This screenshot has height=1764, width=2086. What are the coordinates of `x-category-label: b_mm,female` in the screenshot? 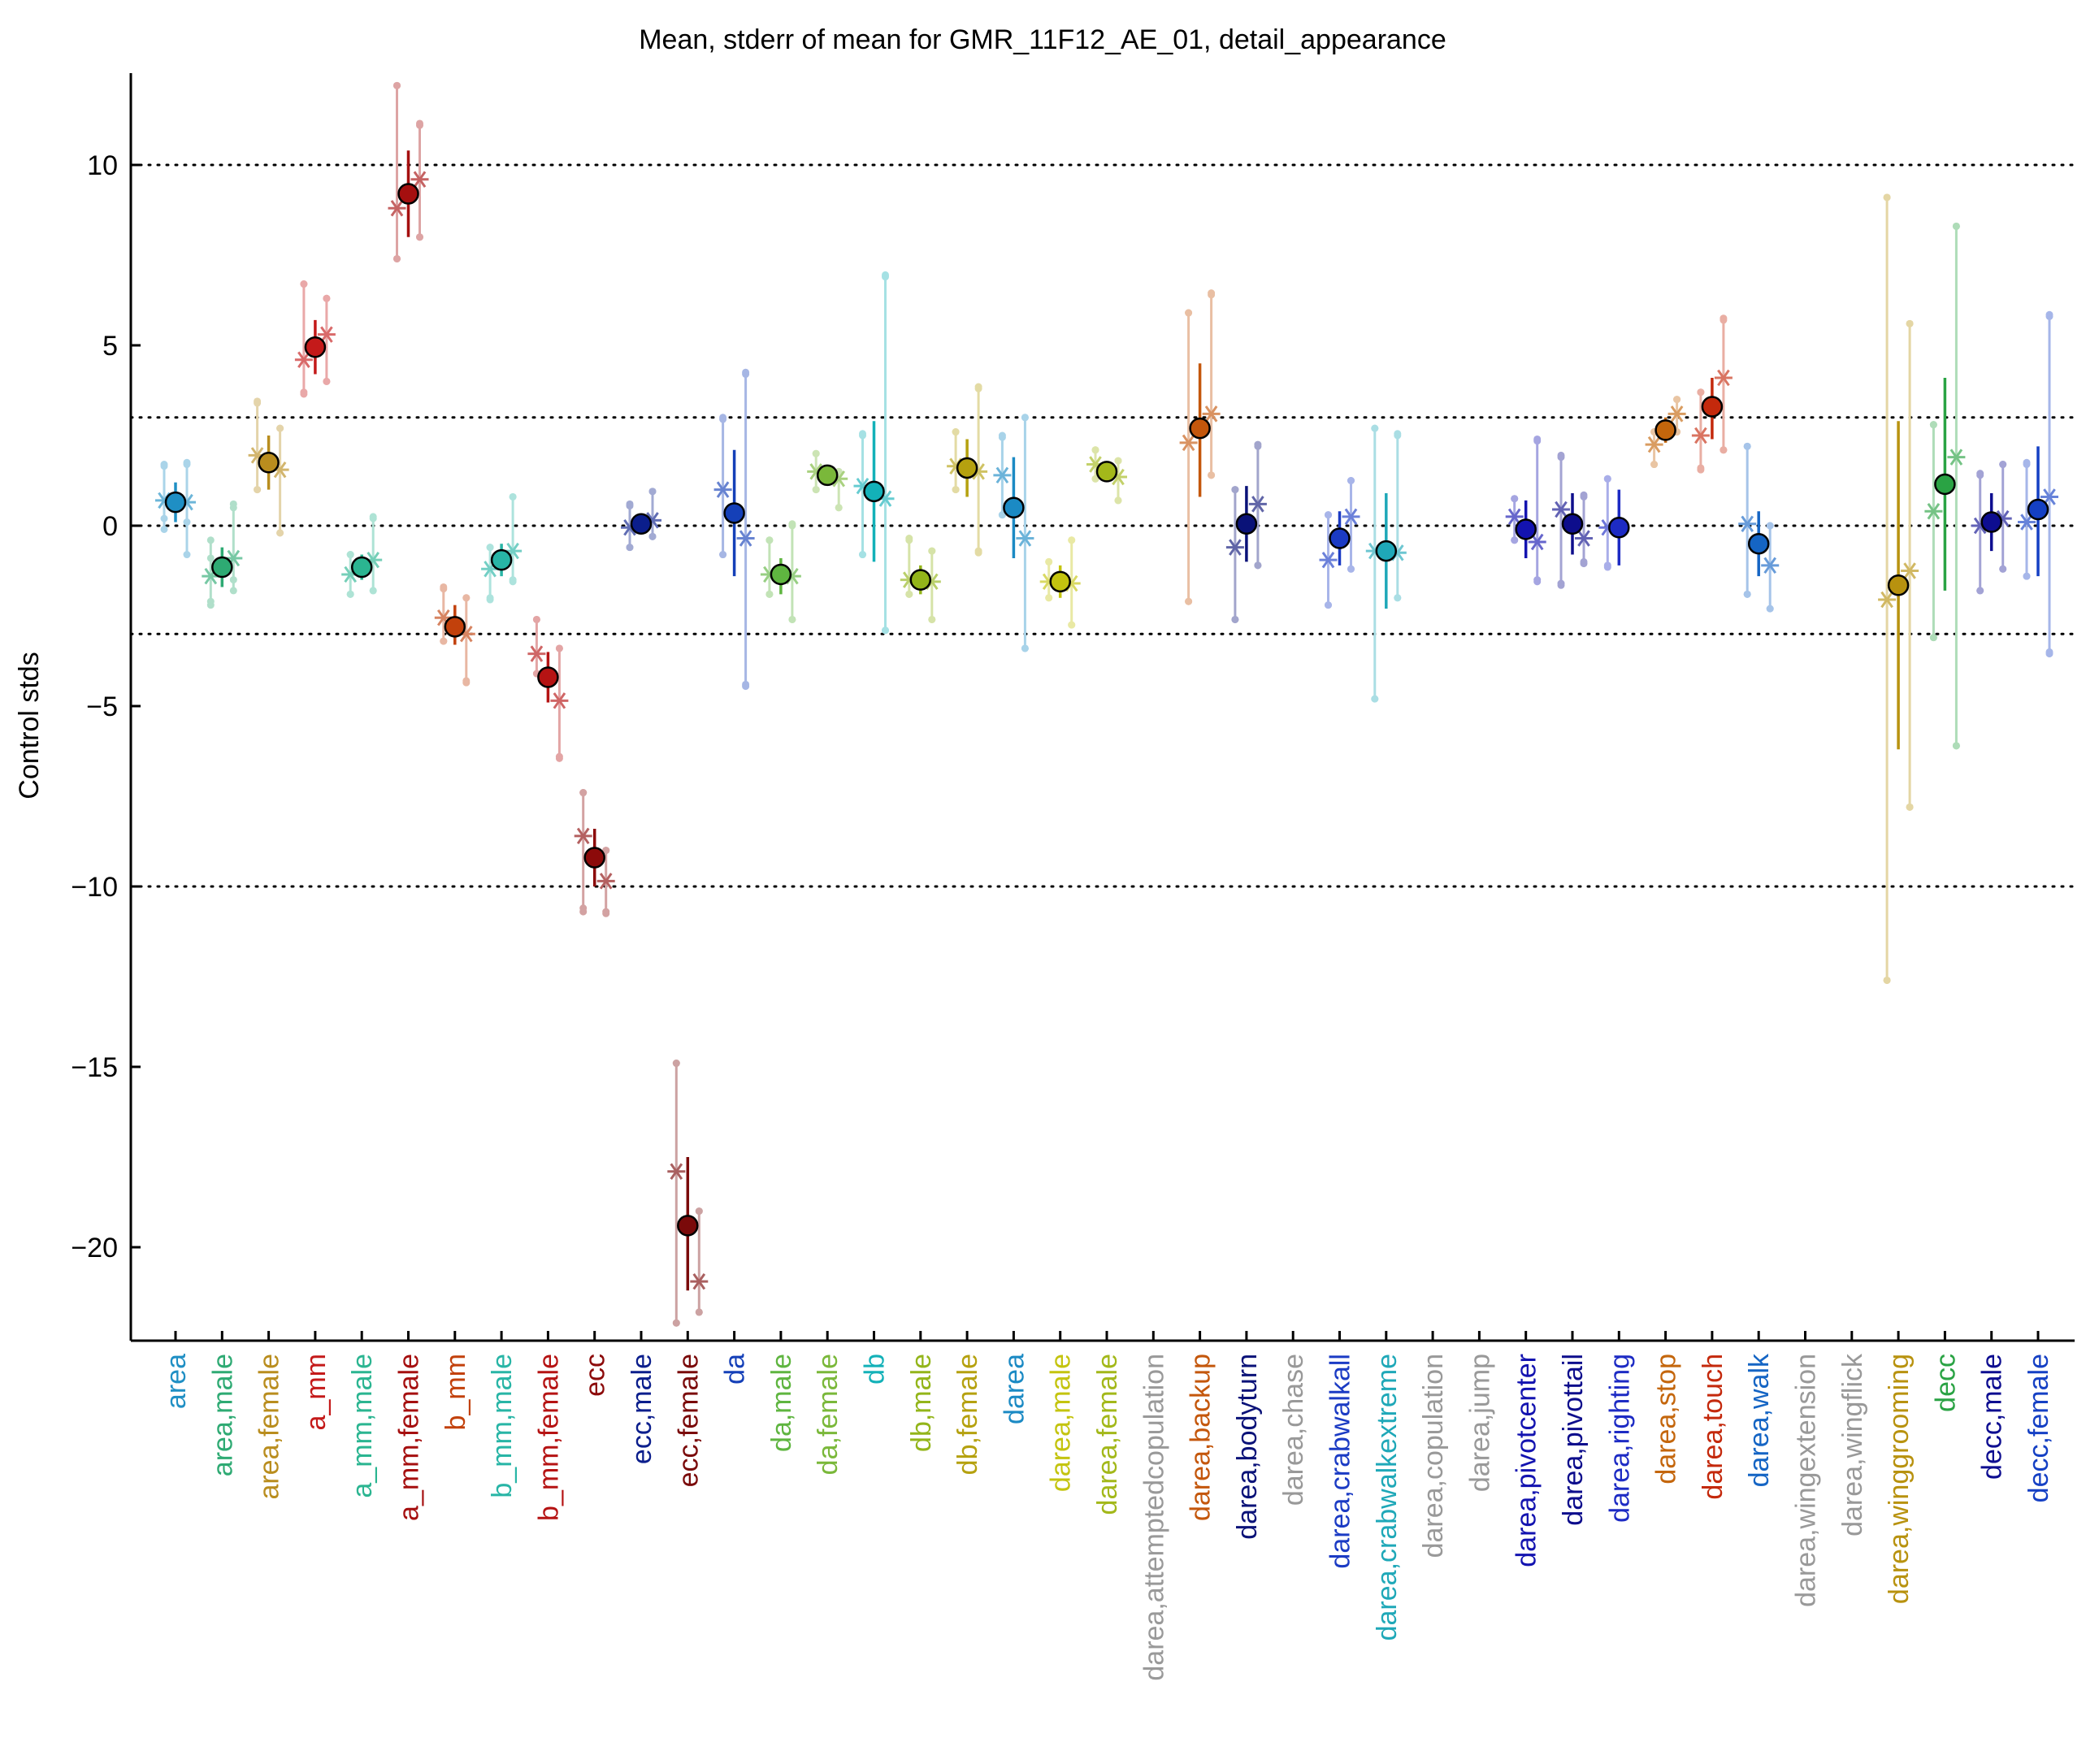 It's located at (548, 1437).